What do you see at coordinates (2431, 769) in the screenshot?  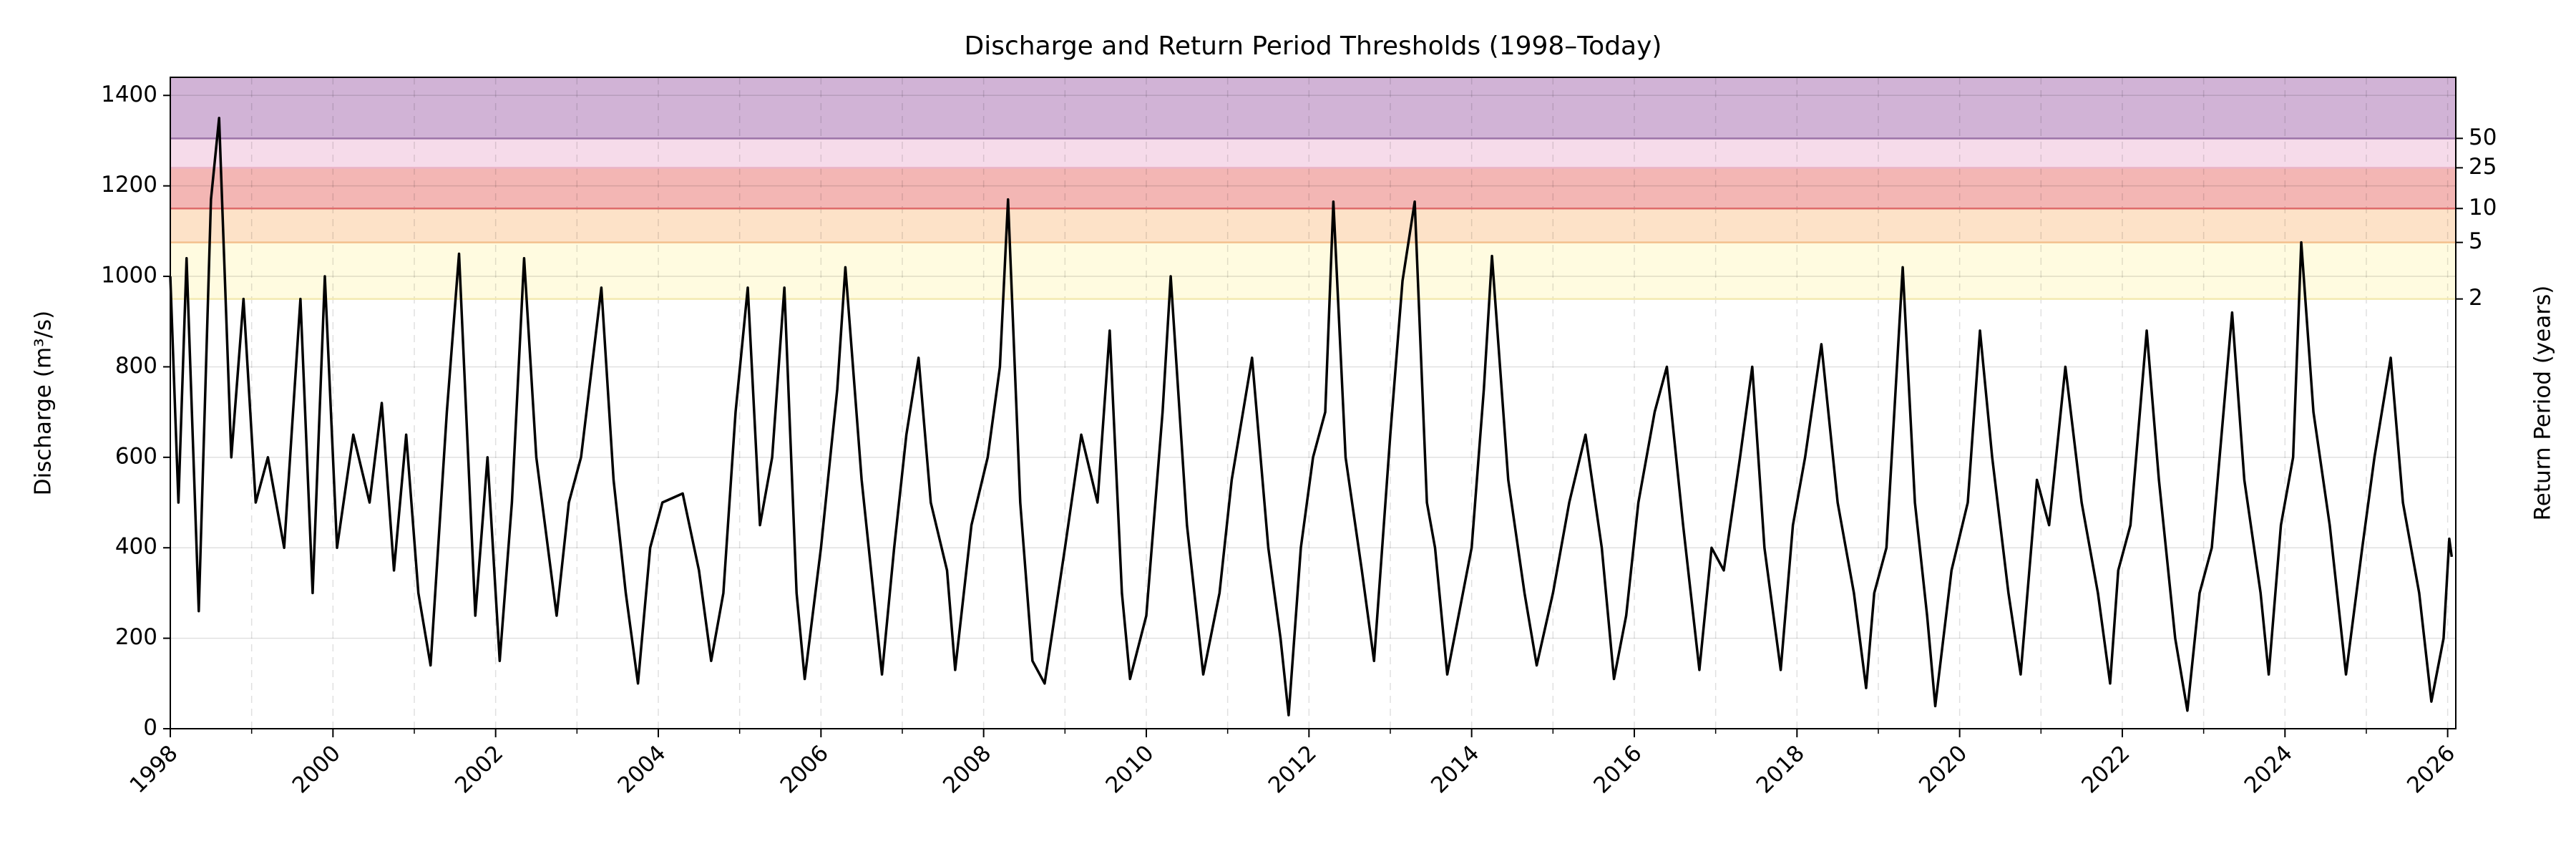 I see `x-tick-label: 2026` at bounding box center [2431, 769].